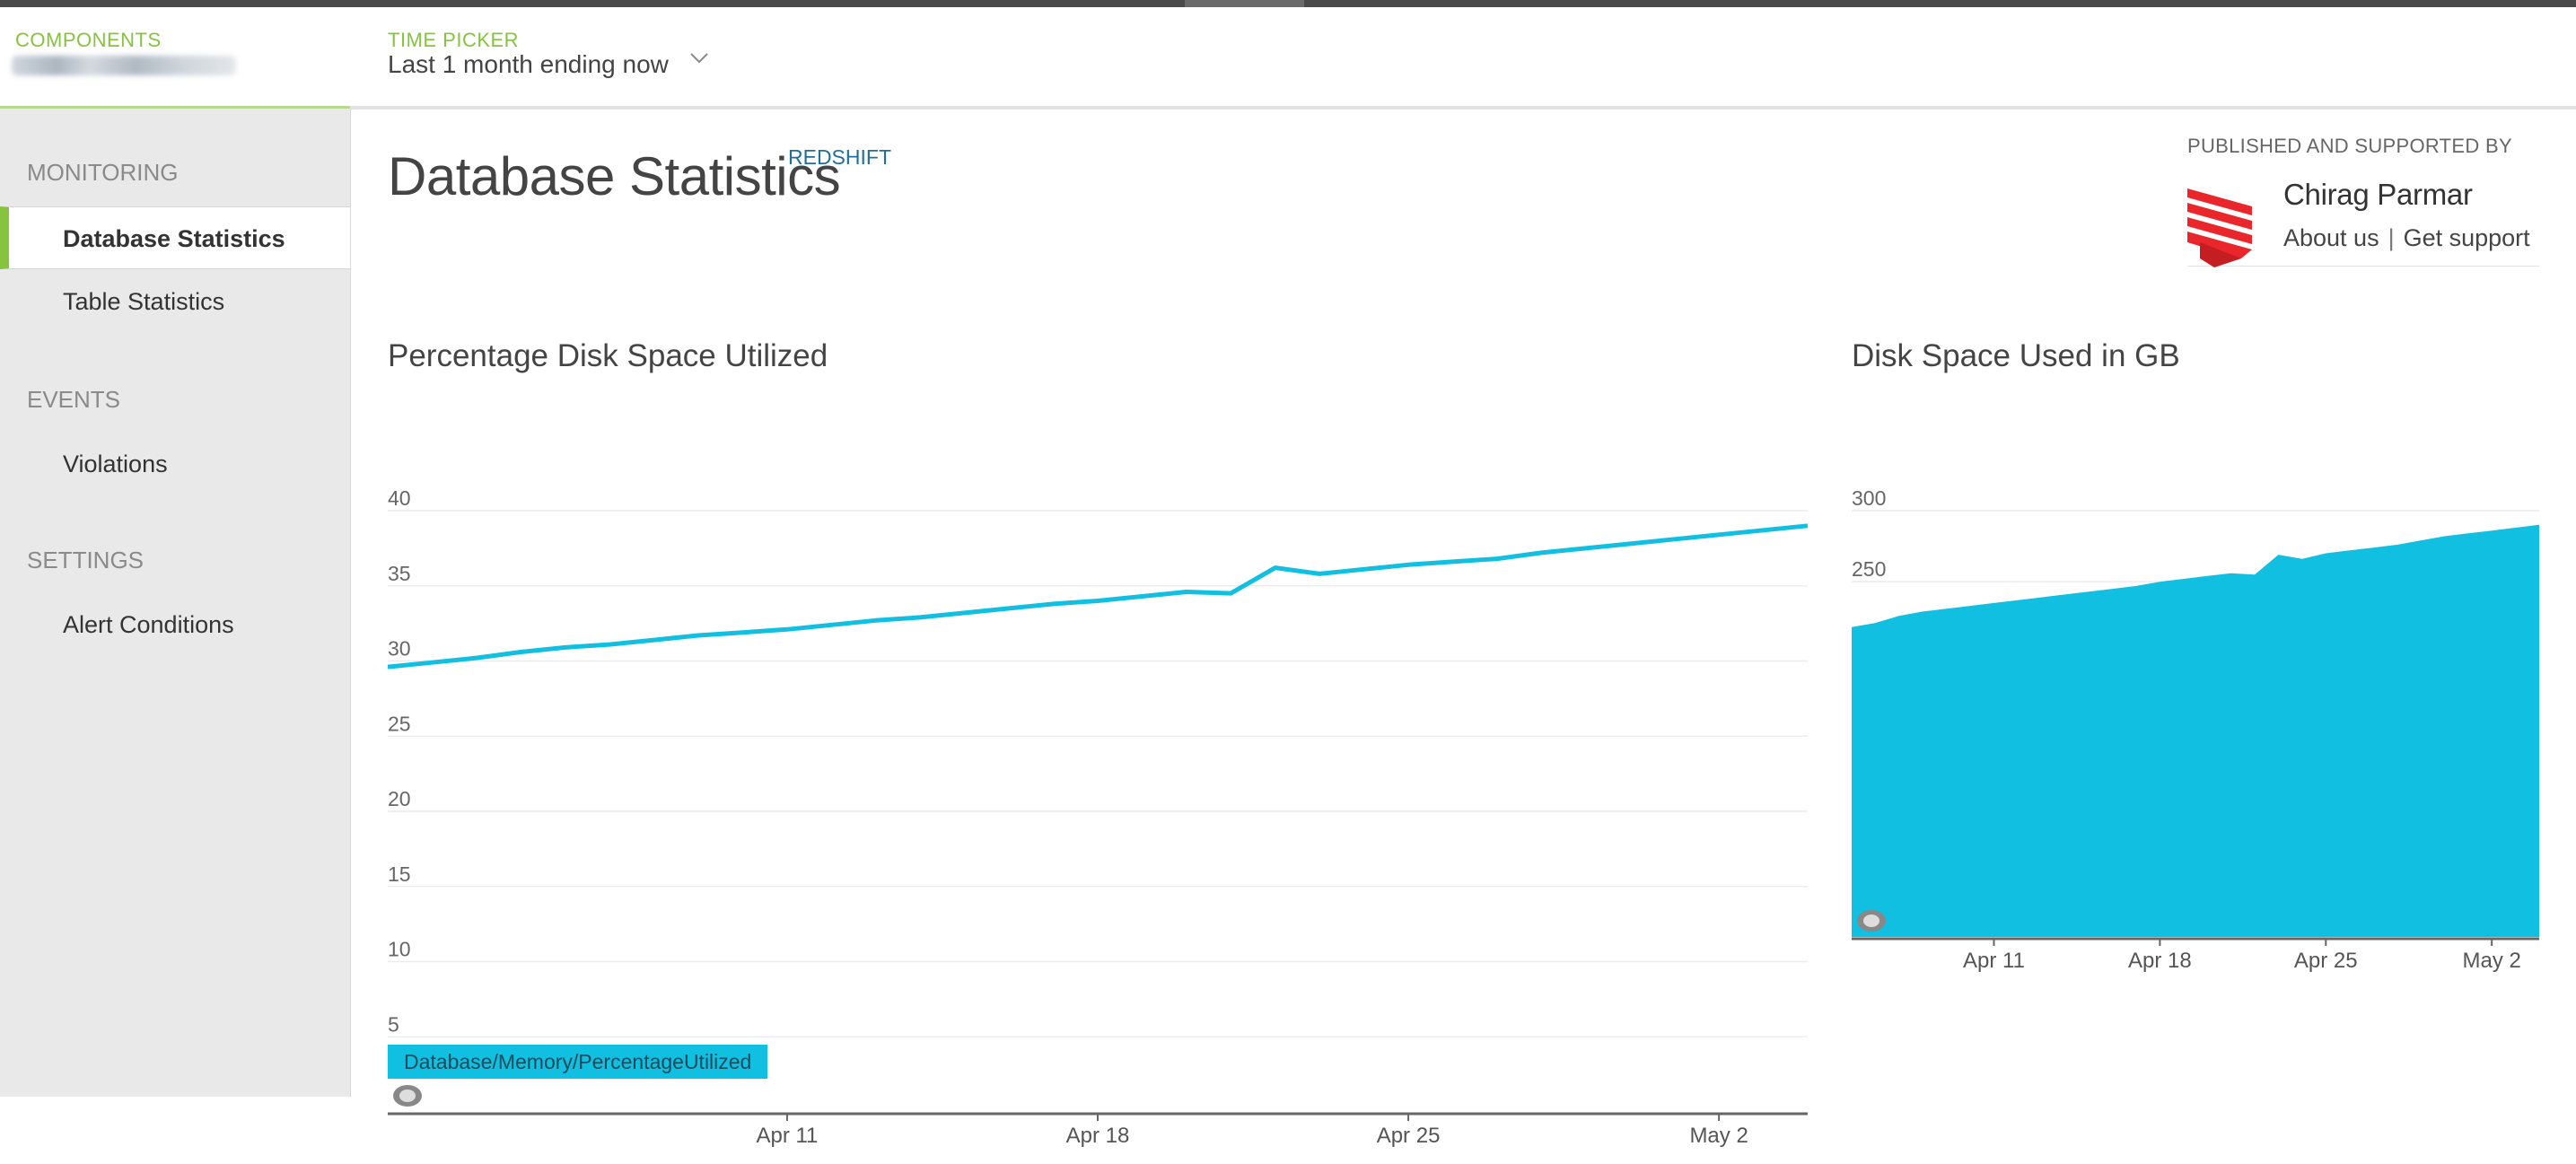 This screenshot has height=1164, width=2576. What do you see at coordinates (103, 172) in the screenshot?
I see `sidebar-section-monitoring: MONITORING` at bounding box center [103, 172].